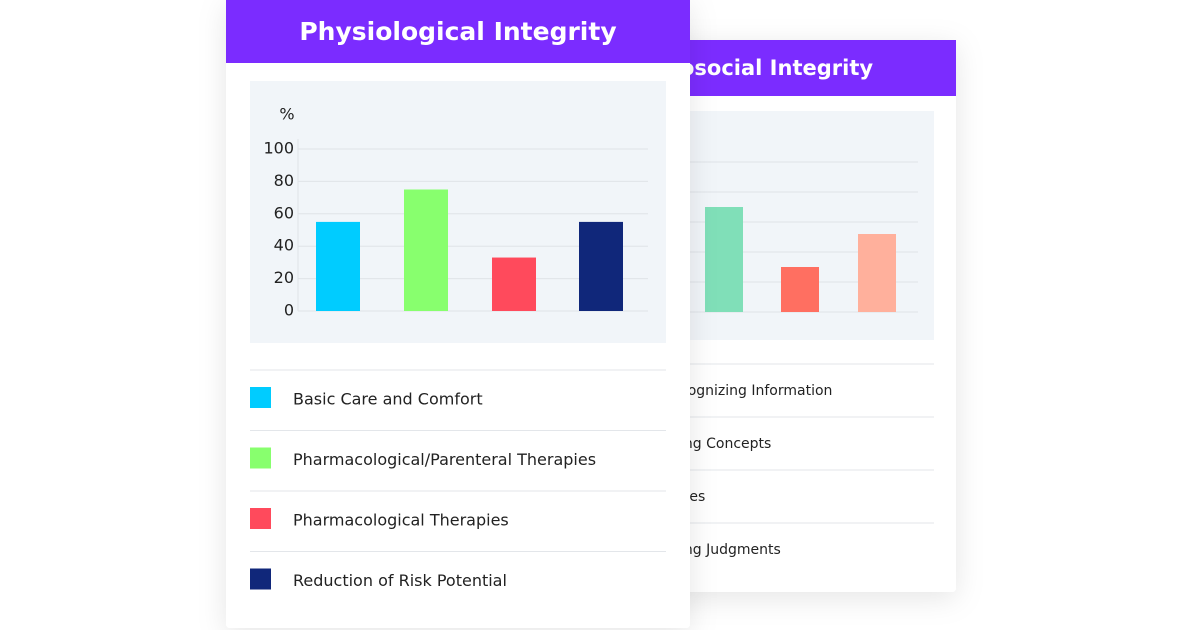 Image resolution: width=1201 pixels, height=630 pixels. What do you see at coordinates (400, 580) in the screenshot?
I see `legend-label: Reduction of Risk Potential` at bounding box center [400, 580].